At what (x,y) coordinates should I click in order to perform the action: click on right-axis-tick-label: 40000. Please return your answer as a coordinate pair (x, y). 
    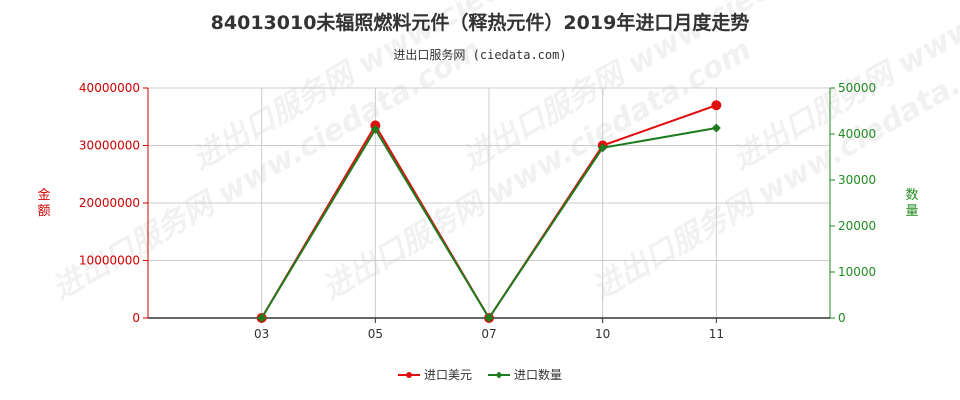
    Looking at the image, I should click on (857, 134).